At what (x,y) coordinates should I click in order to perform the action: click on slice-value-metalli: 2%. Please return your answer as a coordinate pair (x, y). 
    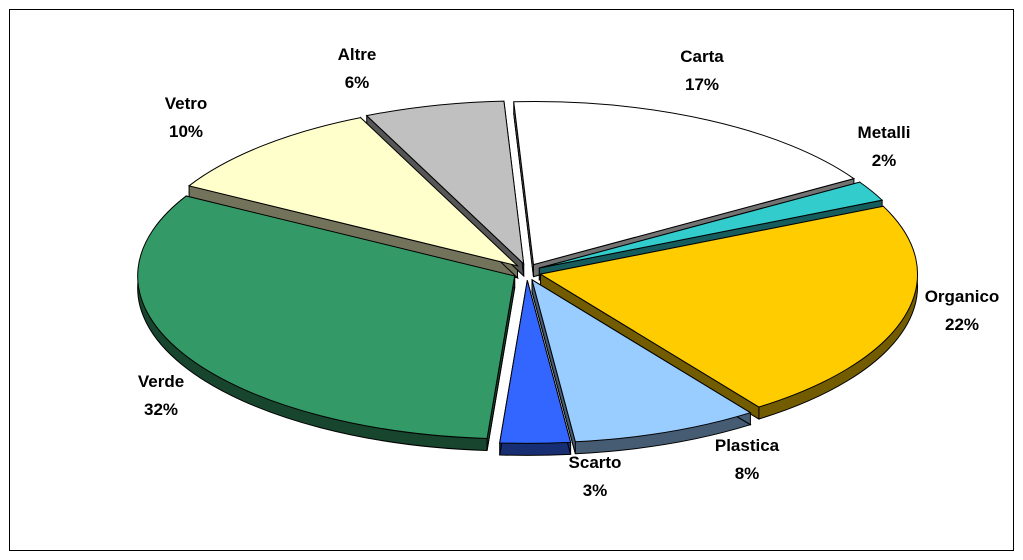
    Looking at the image, I should click on (884, 160).